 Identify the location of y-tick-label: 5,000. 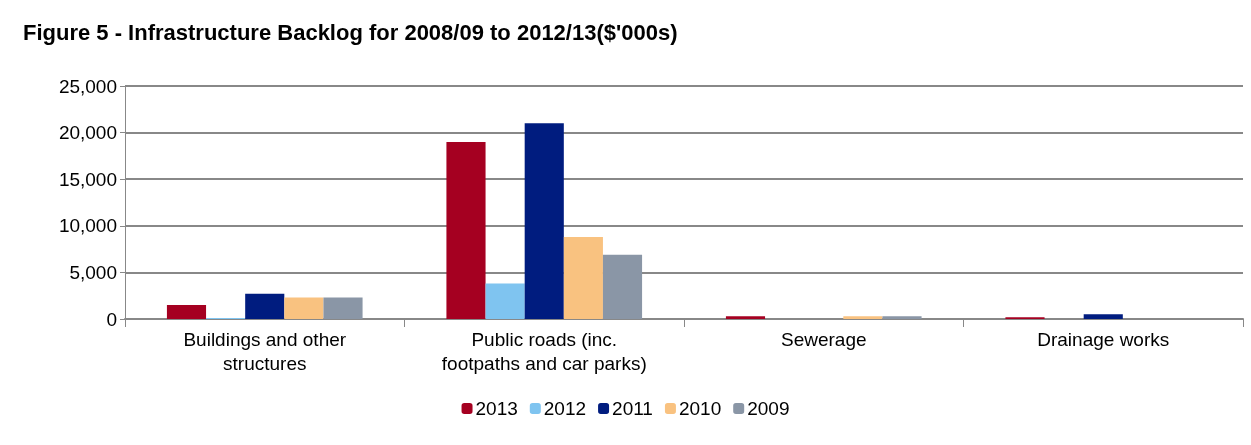
(93, 272).